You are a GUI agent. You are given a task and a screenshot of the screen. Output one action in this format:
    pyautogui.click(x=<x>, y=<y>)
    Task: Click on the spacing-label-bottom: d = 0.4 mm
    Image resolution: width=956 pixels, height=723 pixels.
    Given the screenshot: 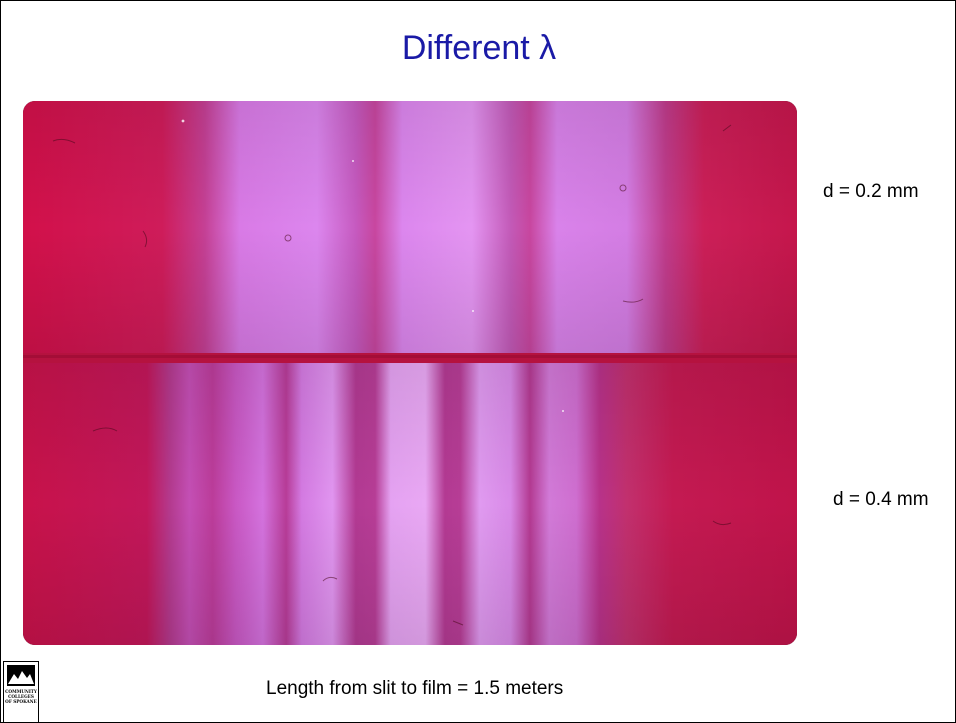 What is the action you would take?
    pyautogui.click(x=881, y=499)
    